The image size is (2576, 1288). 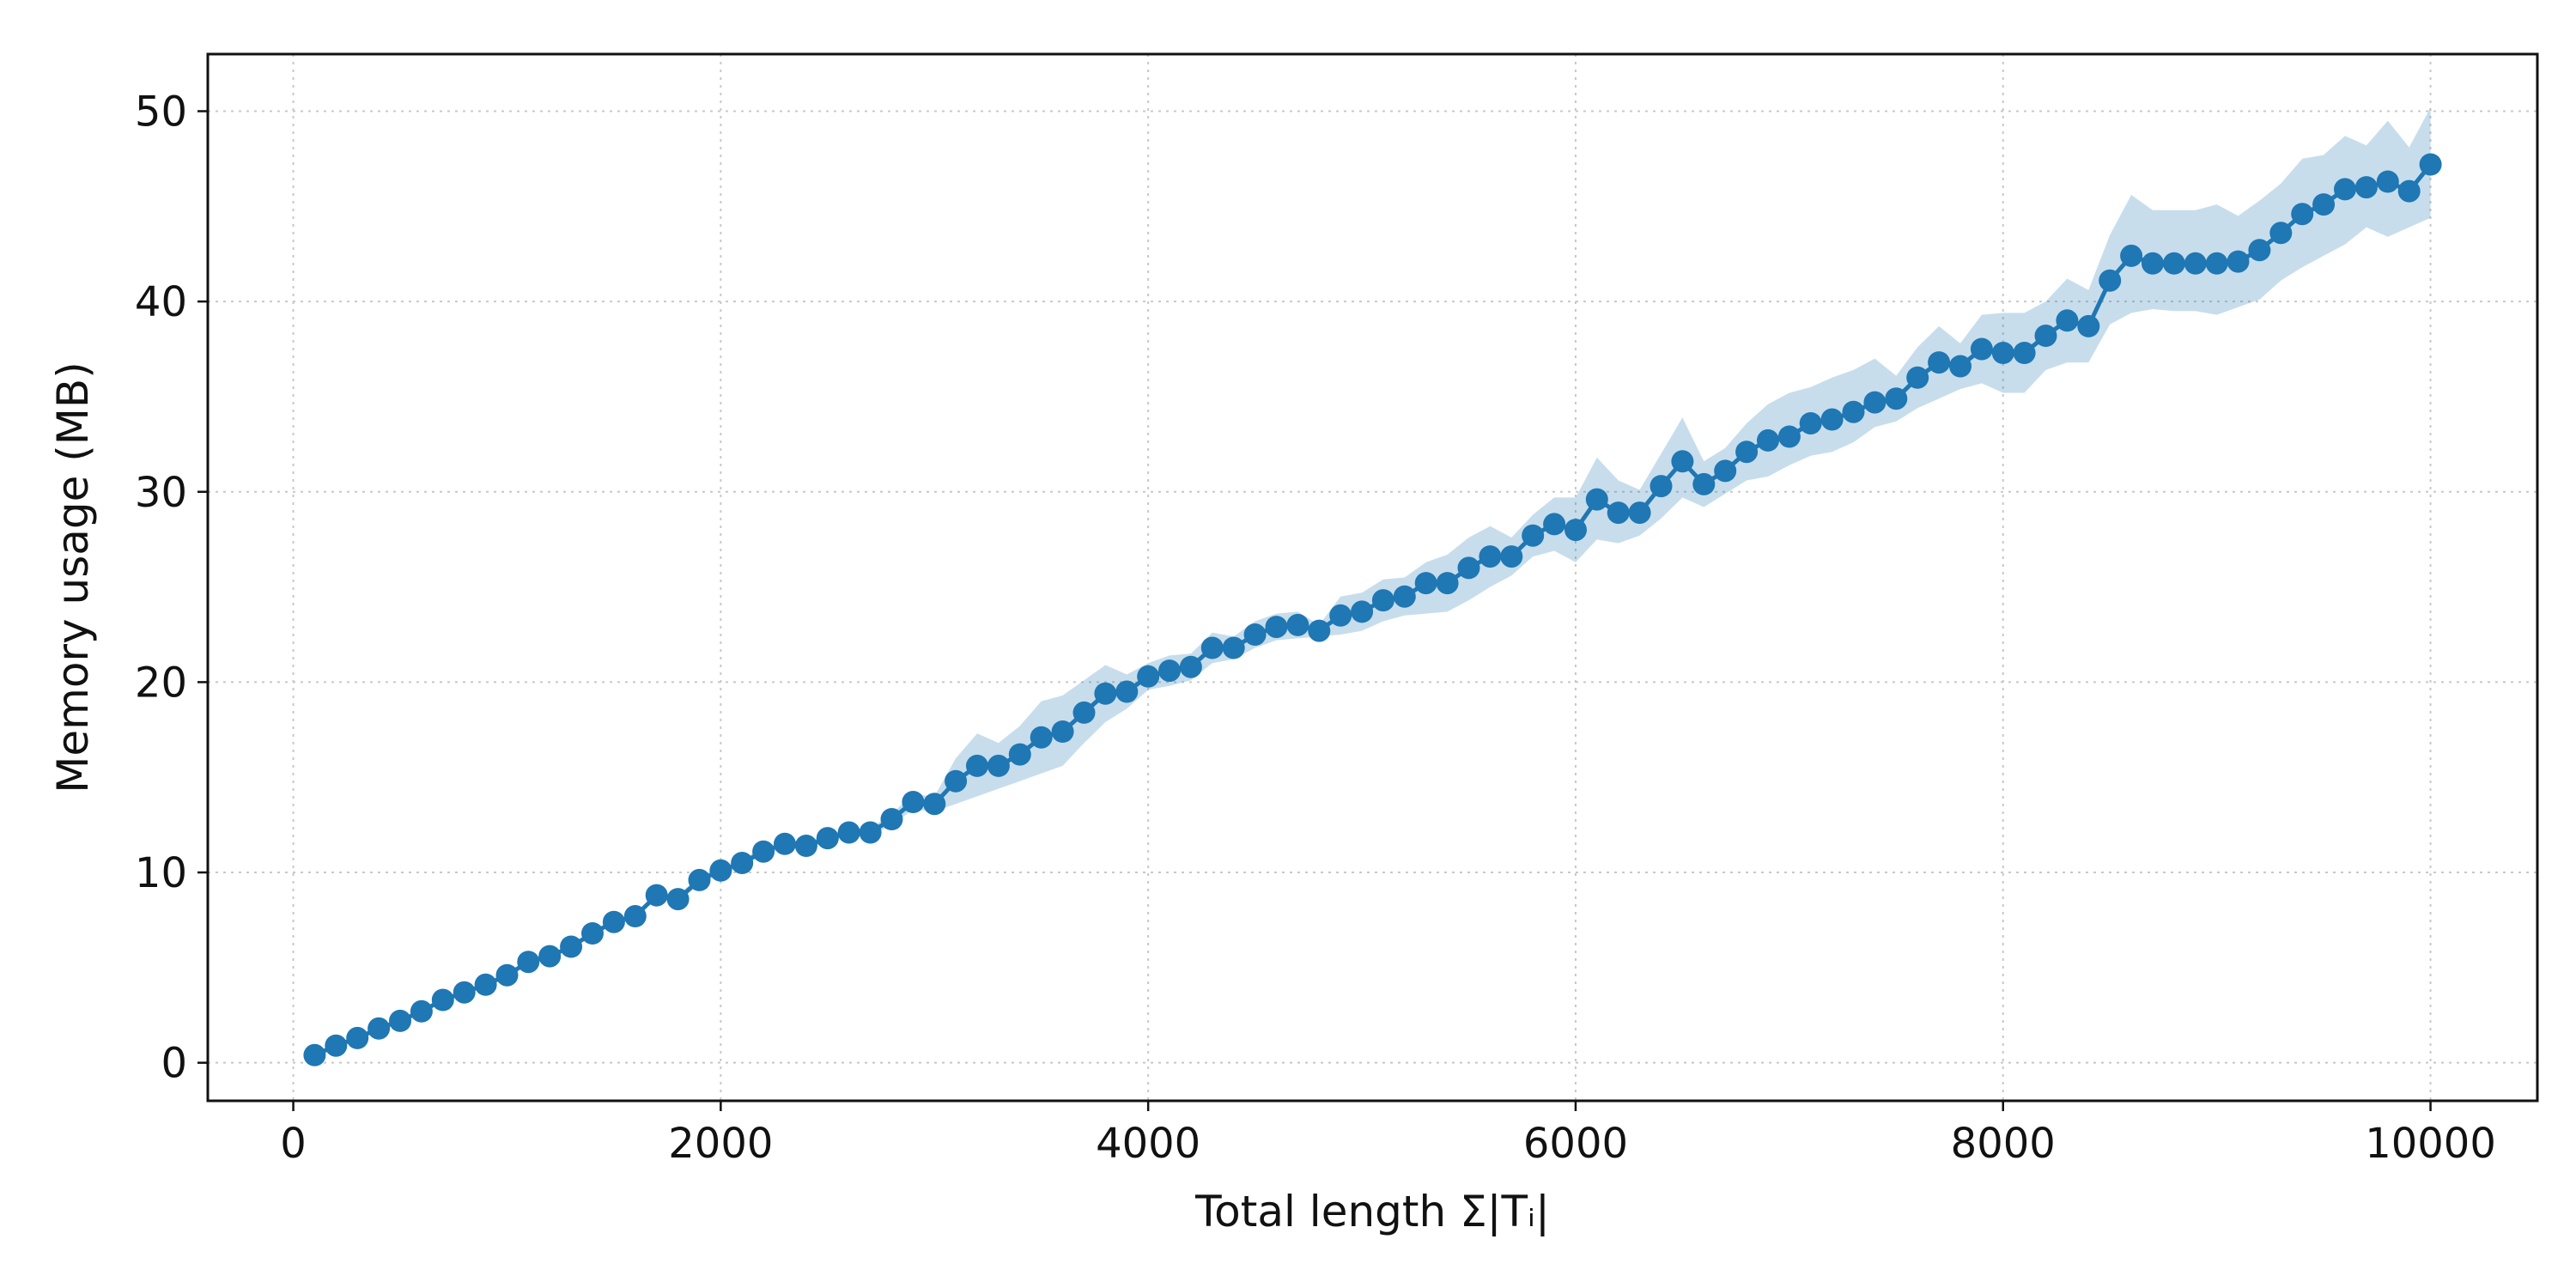 I want to click on y-tick-label: 0, so click(x=174, y=1064).